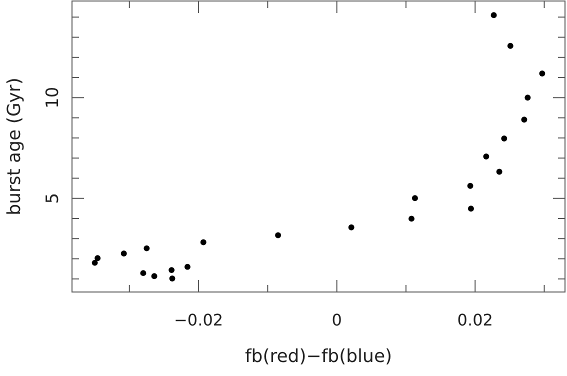 This screenshot has width=567, height=376. Describe the element at coordinates (475, 320) in the screenshot. I see `x-tick-label: 0.02` at that location.